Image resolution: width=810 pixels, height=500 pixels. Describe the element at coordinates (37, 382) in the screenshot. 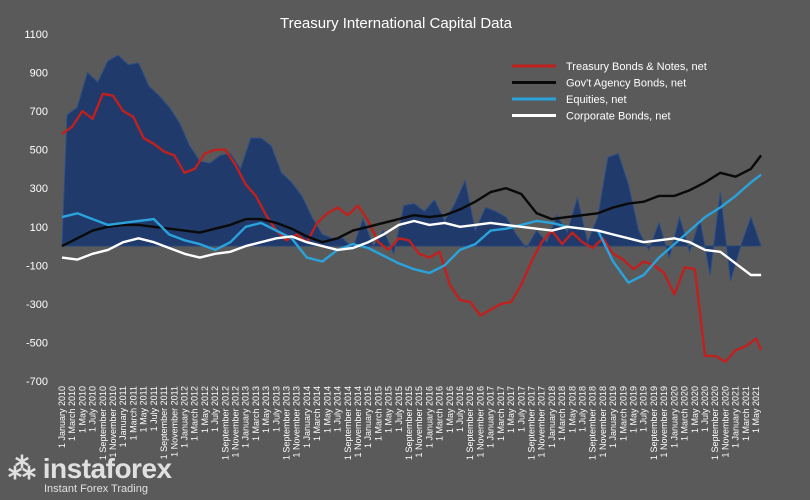

I see `y-tick-label: -700` at that location.